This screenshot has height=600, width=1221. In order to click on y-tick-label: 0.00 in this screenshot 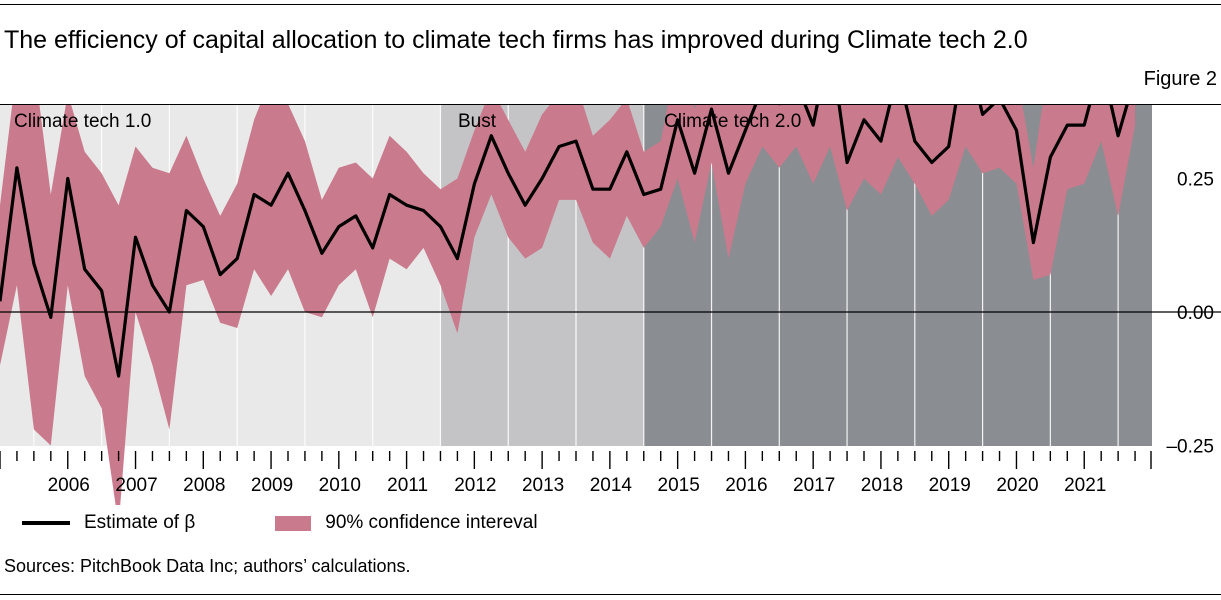, I will do `click(1195, 313)`.